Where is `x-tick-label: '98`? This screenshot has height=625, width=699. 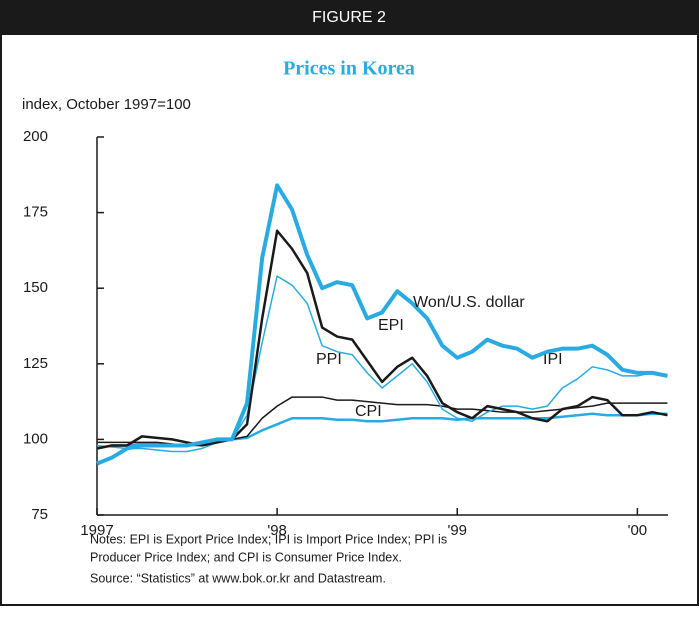
x-tick-label: '98 is located at coordinates (277, 530).